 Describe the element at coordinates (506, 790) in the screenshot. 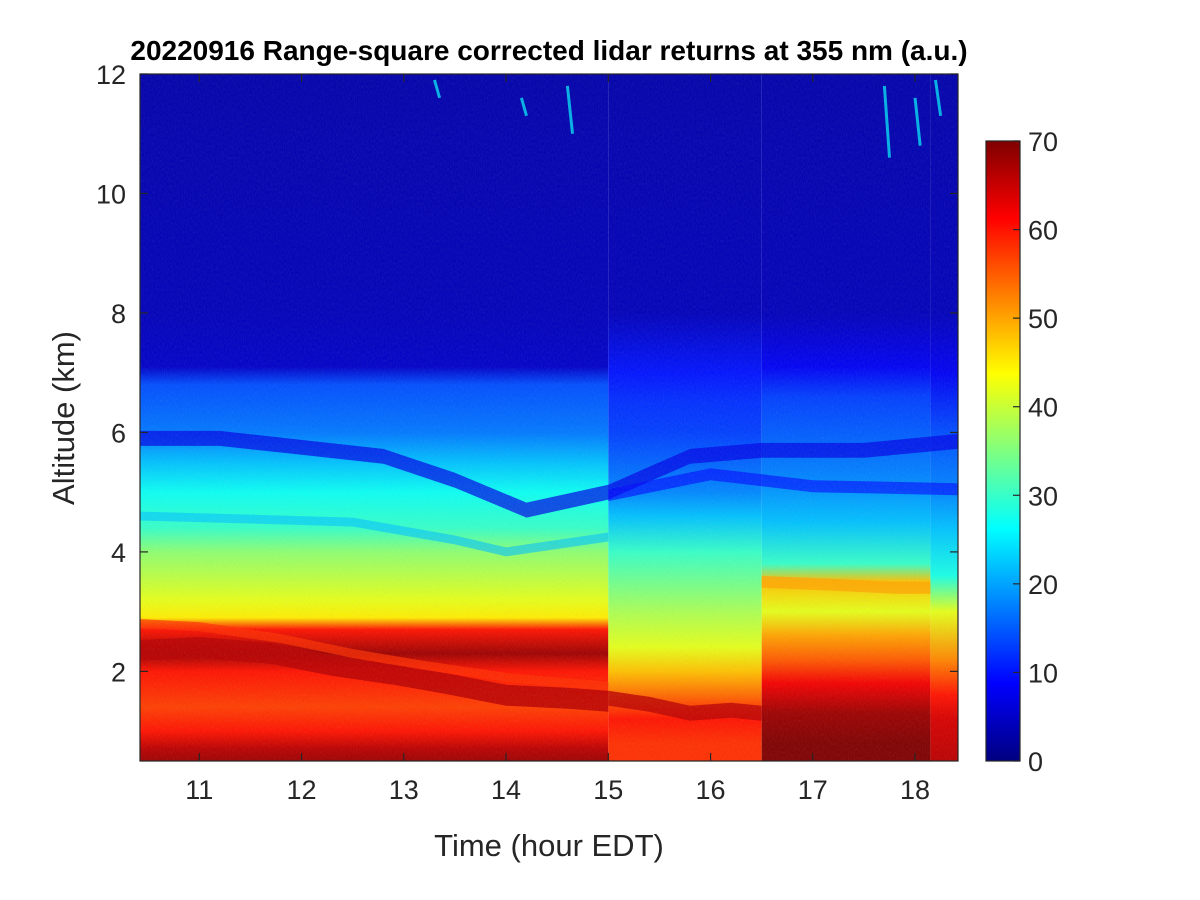

I see `x-tick-label: 14` at that location.